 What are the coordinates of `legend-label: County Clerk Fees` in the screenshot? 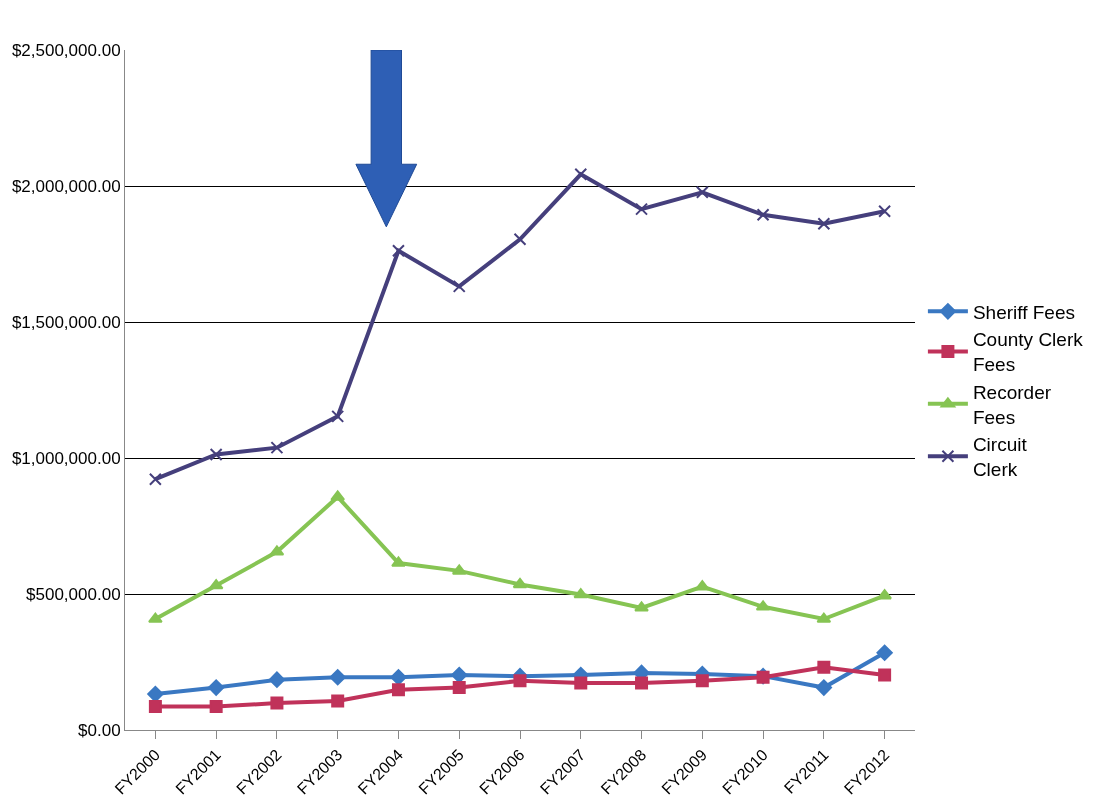 It's located at (1028, 352).